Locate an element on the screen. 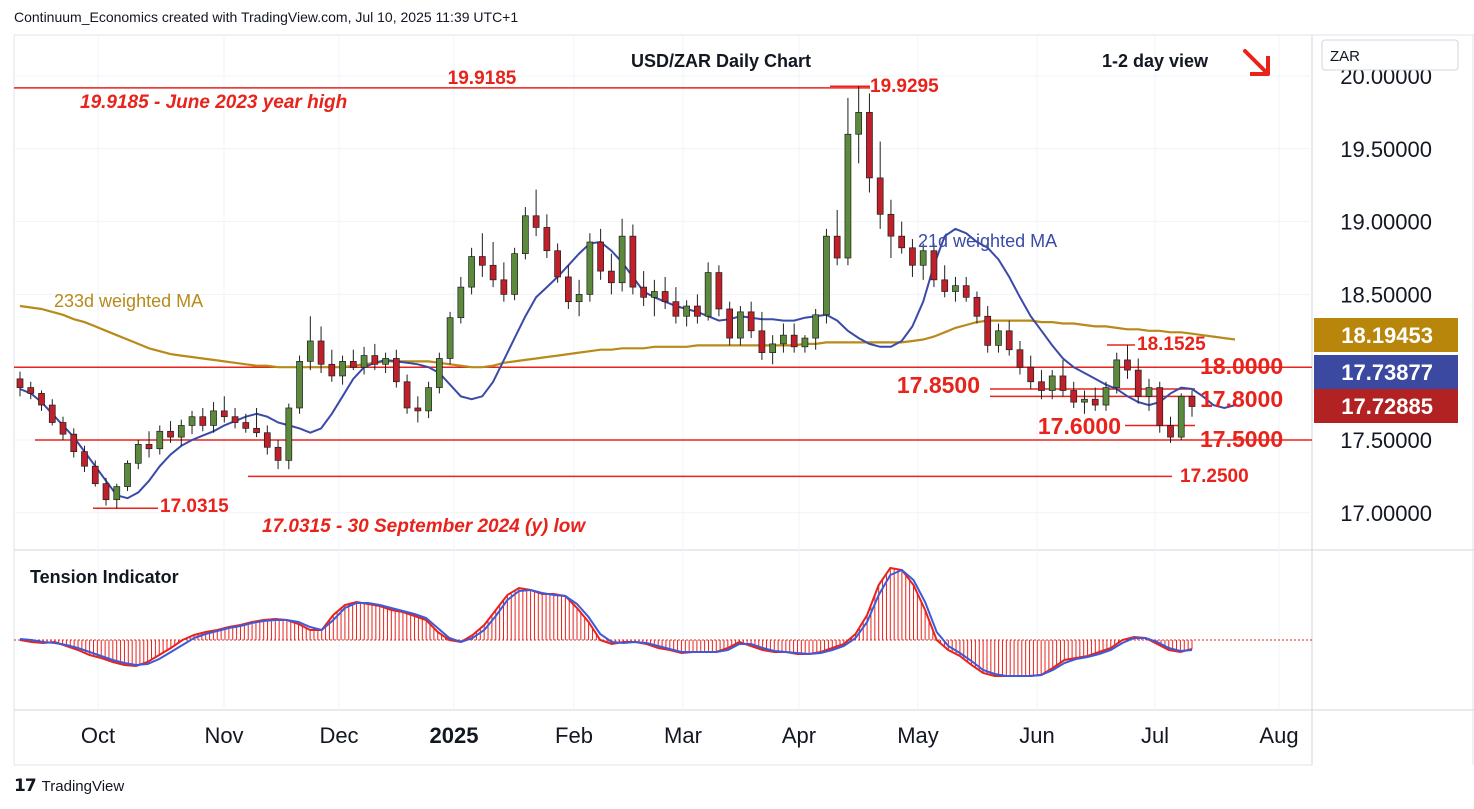 The width and height of the screenshot is (1474, 809). tradingview-logo-icon: 𝟭𝟳 is located at coordinates (25, 785).